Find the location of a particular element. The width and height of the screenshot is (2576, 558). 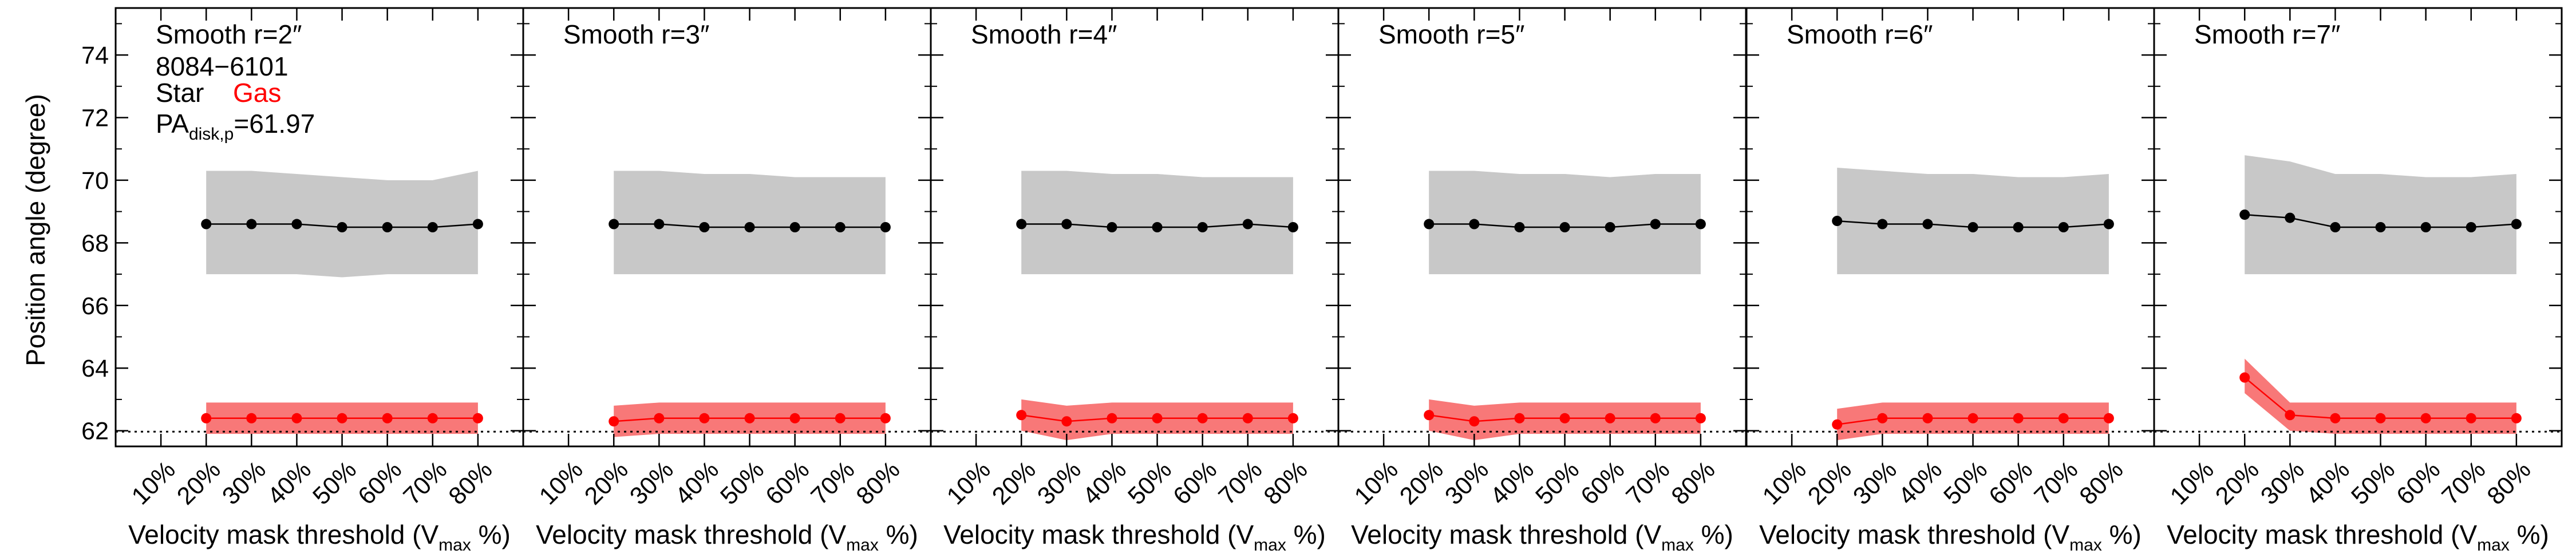

y-tick-label: 72 is located at coordinates (95, 118).